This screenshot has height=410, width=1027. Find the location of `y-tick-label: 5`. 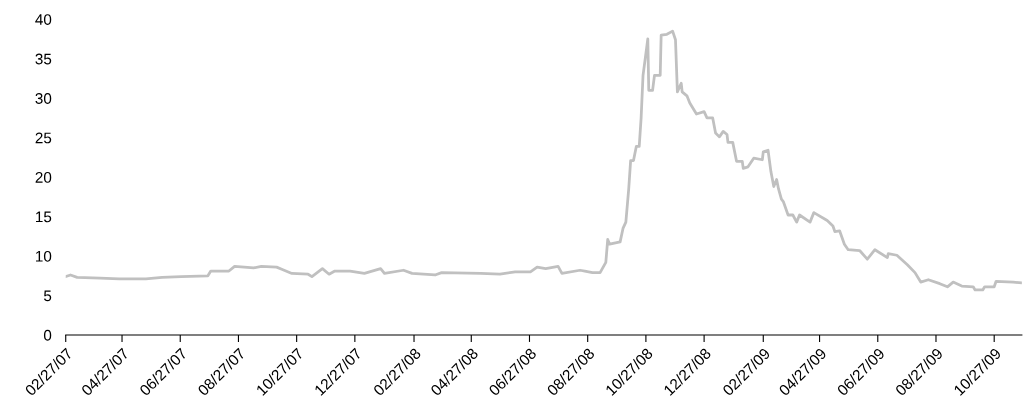

y-tick-label: 5 is located at coordinates (47, 296).